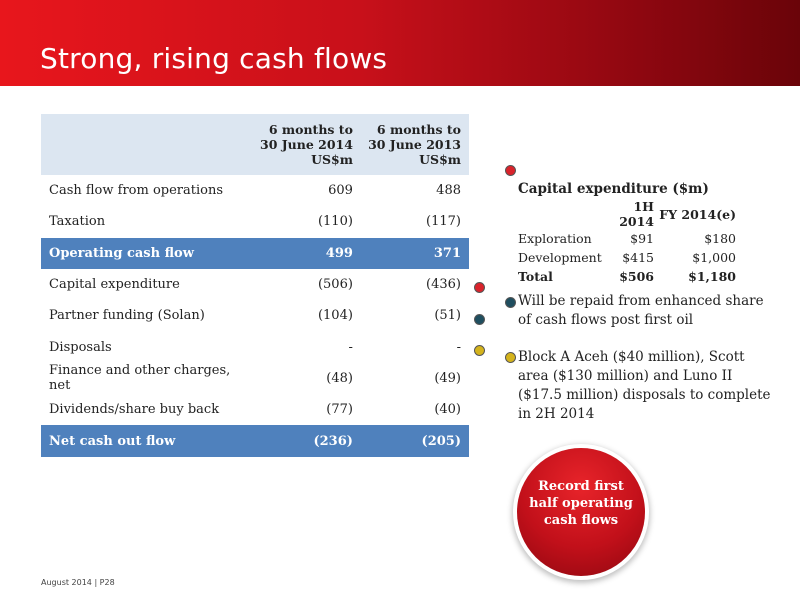 The width and height of the screenshot is (800, 600). Describe the element at coordinates (400, 43) in the screenshot. I see `title-banner` at that location.